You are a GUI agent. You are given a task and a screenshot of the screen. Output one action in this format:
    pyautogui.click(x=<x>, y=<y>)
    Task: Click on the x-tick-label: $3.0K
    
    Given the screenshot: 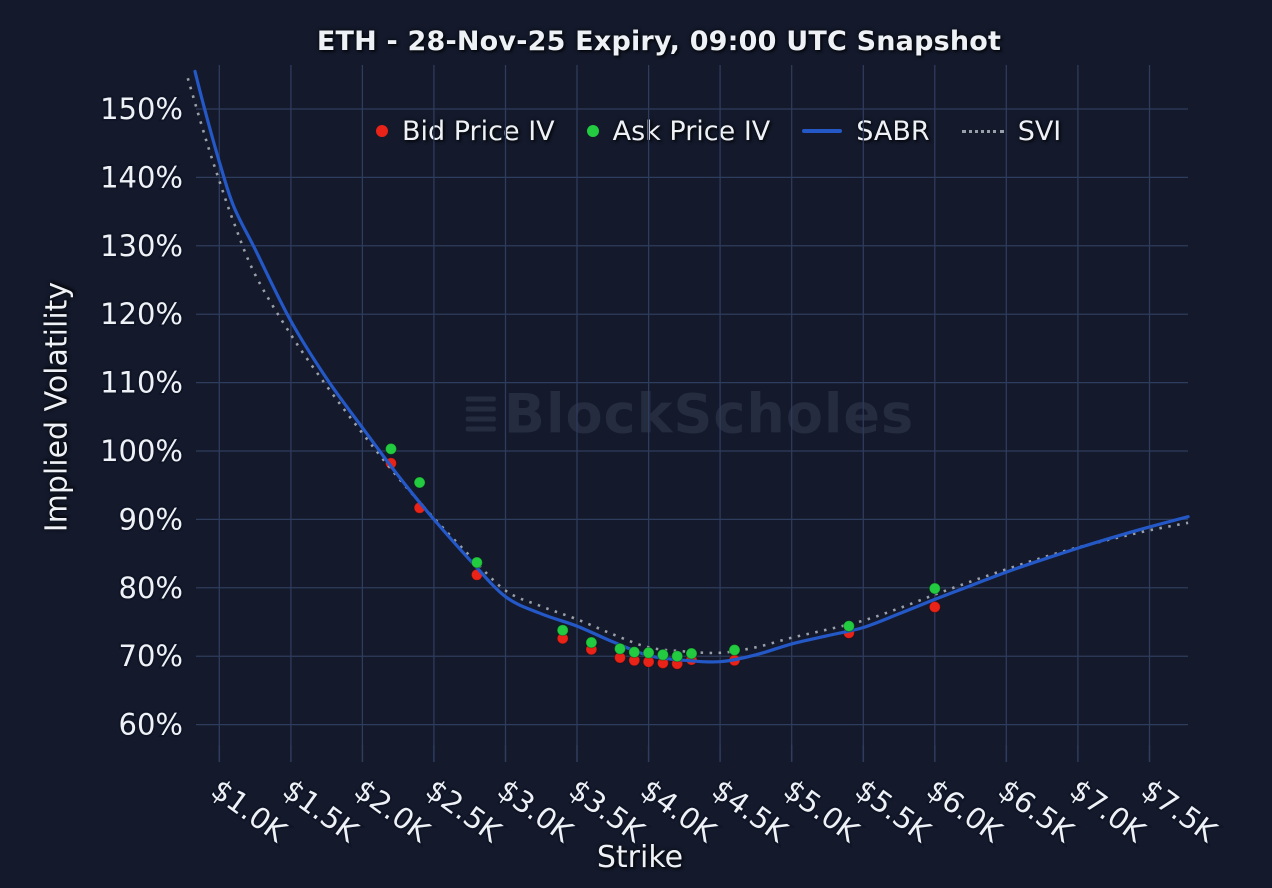 What is the action you would take?
    pyautogui.click(x=535, y=810)
    